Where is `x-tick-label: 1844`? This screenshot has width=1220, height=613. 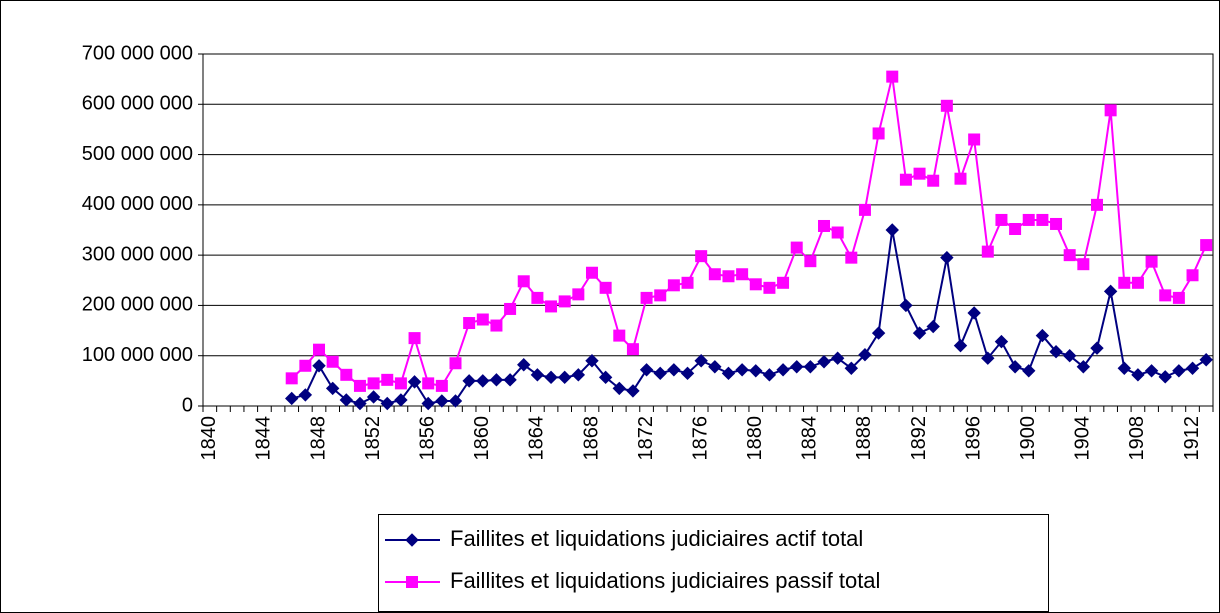
x-tick-label: 1844 is located at coordinates (264, 438).